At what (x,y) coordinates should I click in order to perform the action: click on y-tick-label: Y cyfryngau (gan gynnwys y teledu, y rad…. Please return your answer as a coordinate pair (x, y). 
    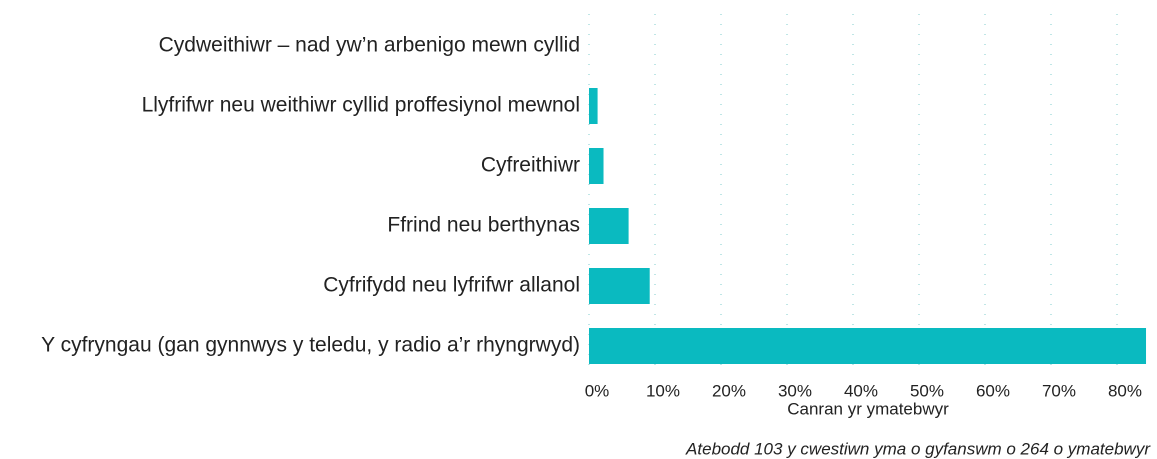
    Looking at the image, I should click on (310, 345).